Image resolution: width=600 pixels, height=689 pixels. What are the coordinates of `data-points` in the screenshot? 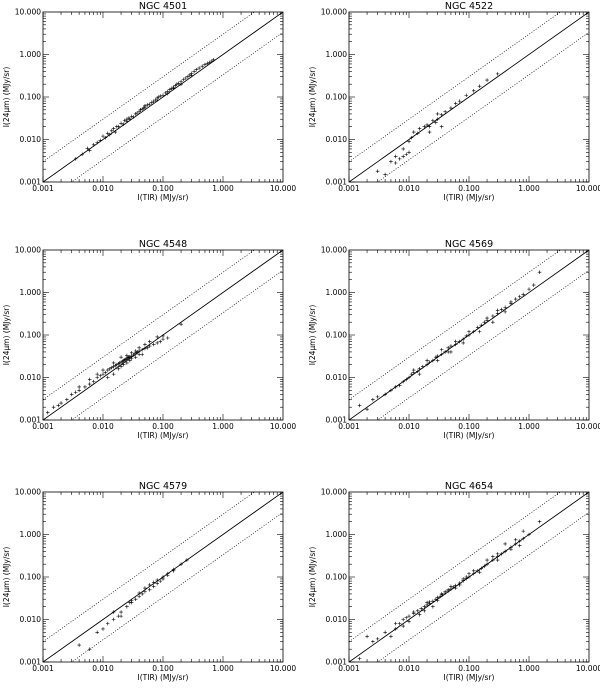 It's located at (449, 340).